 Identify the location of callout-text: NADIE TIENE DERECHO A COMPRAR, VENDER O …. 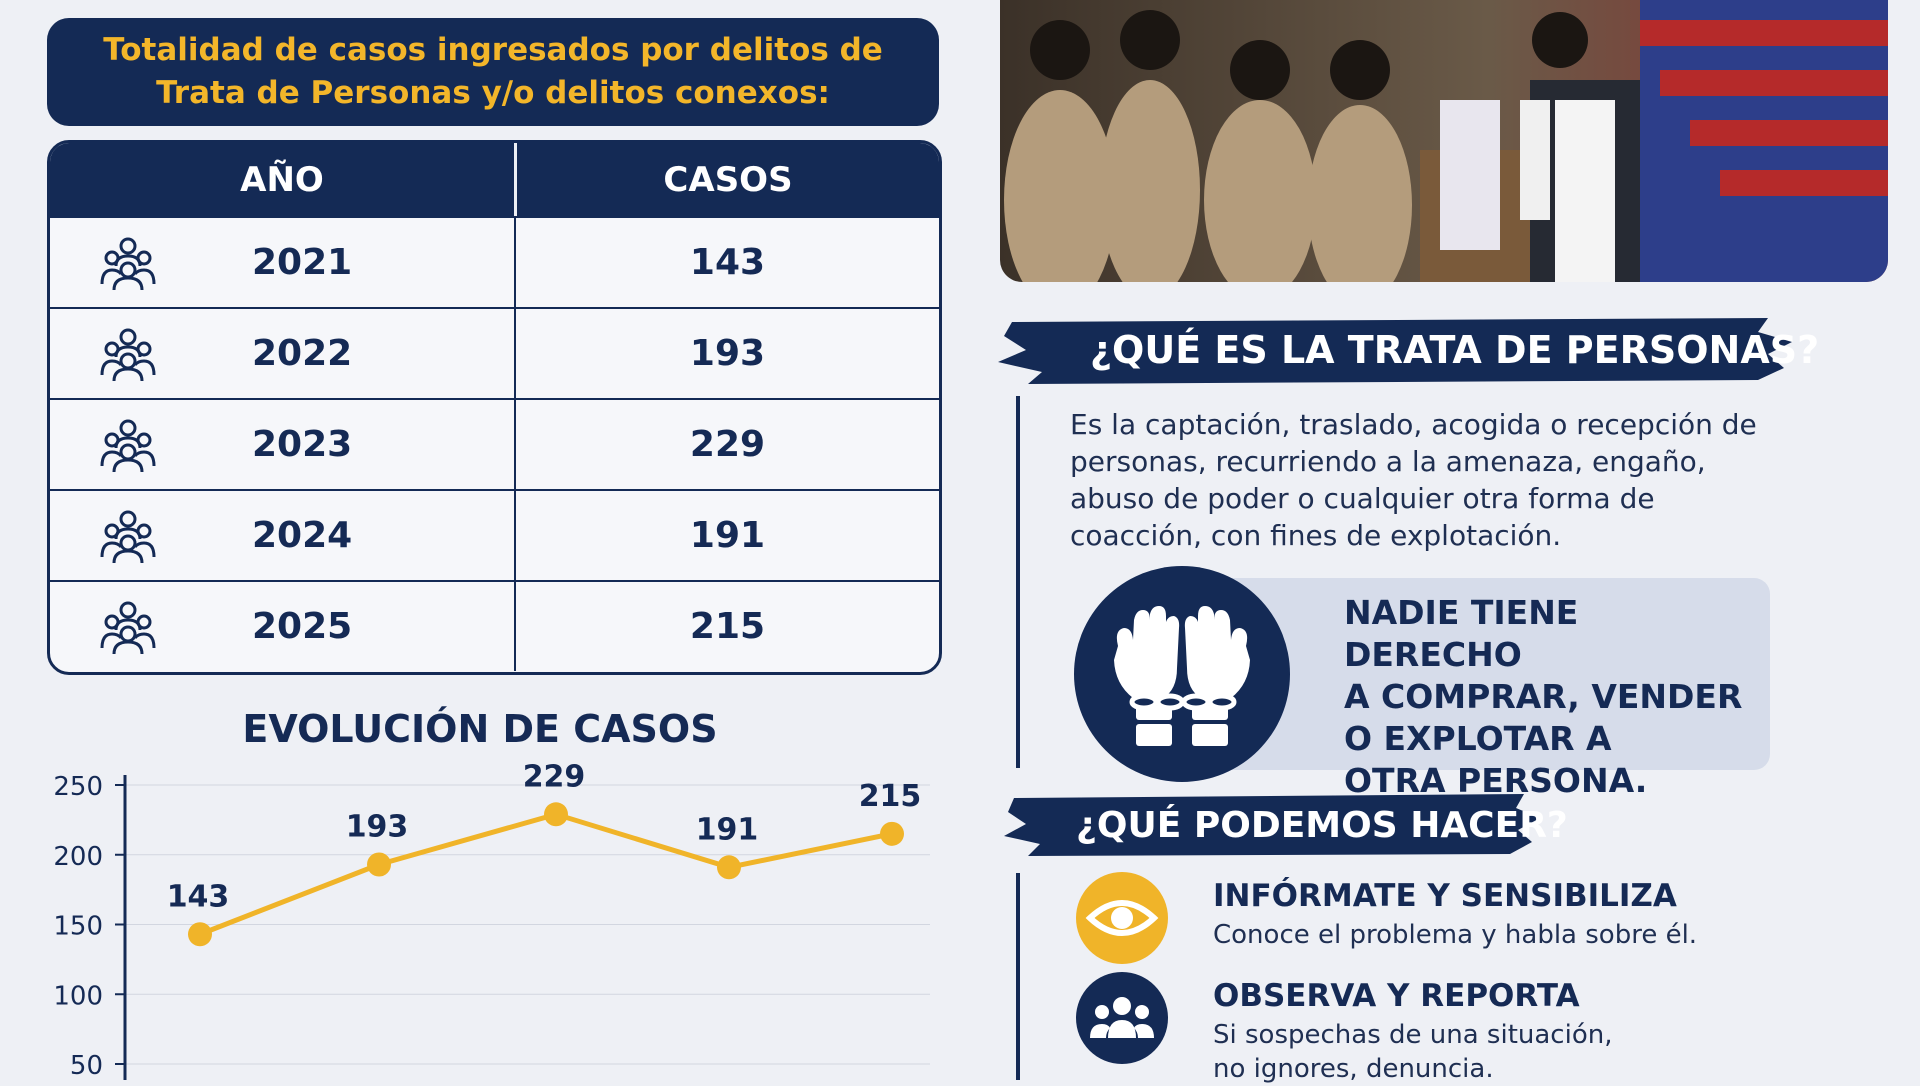
(1554, 697).